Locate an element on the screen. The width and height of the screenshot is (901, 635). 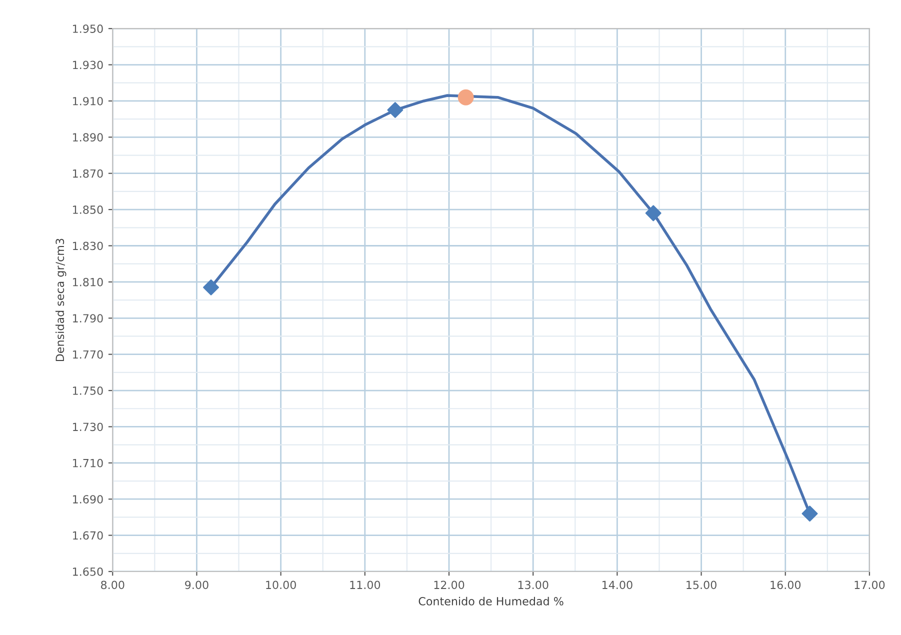
x-tick-label: 13.00 is located at coordinates (533, 585).